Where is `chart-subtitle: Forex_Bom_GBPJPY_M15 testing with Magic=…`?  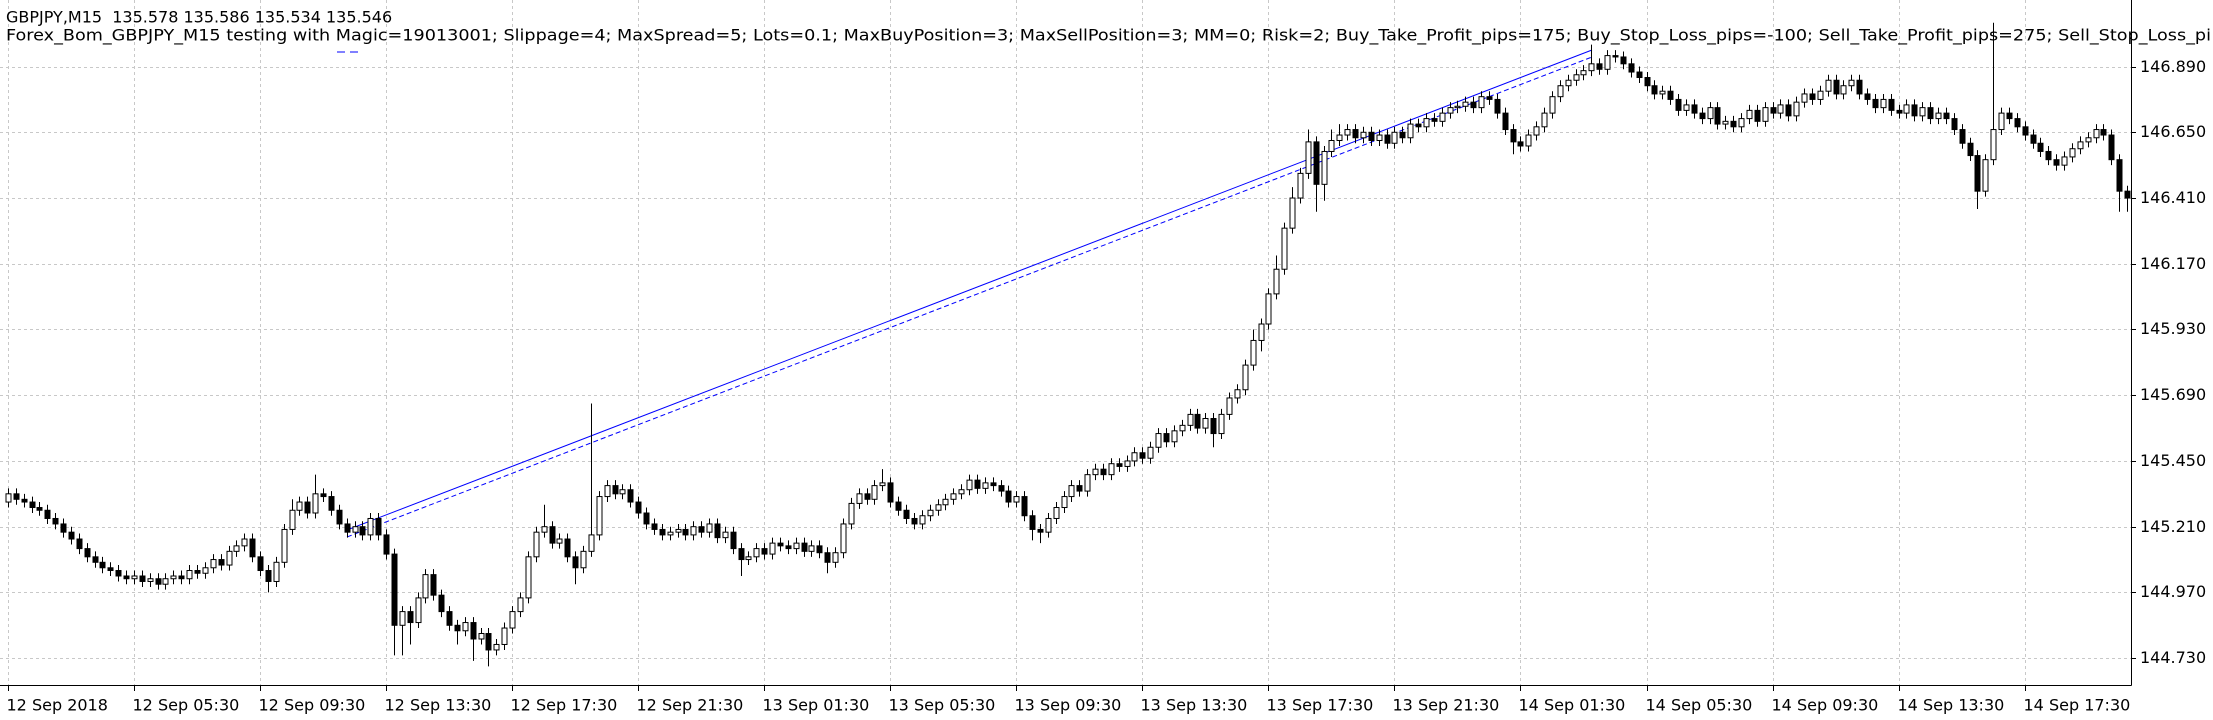 chart-subtitle: Forex_Bom_GBPJPY_M15 testing with Magic=… is located at coordinates (1108, 36).